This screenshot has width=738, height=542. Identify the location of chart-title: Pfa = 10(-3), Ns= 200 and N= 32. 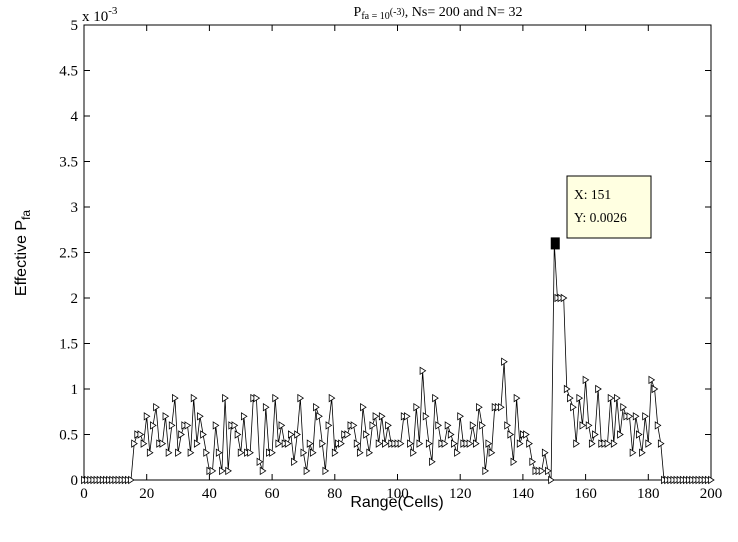
(438, 13).